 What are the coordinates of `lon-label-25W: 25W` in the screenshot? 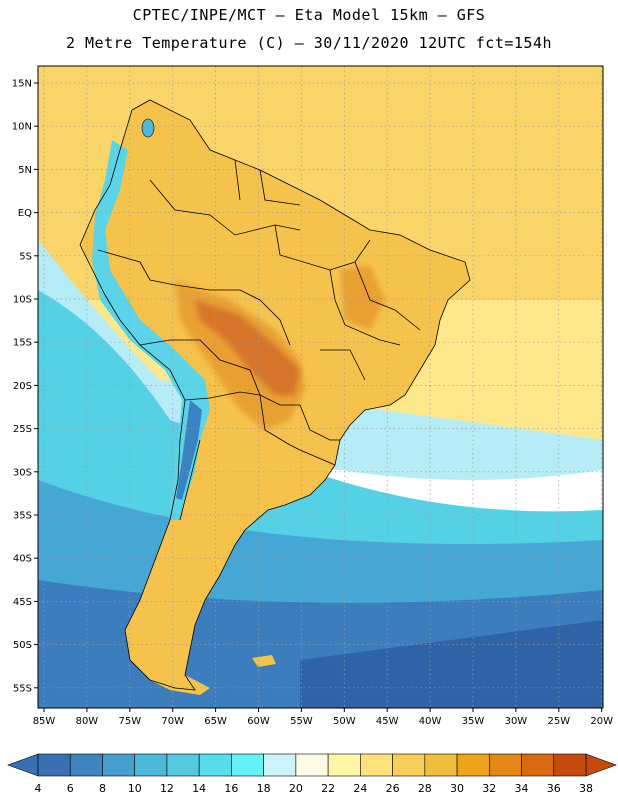 It's located at (558, 721).